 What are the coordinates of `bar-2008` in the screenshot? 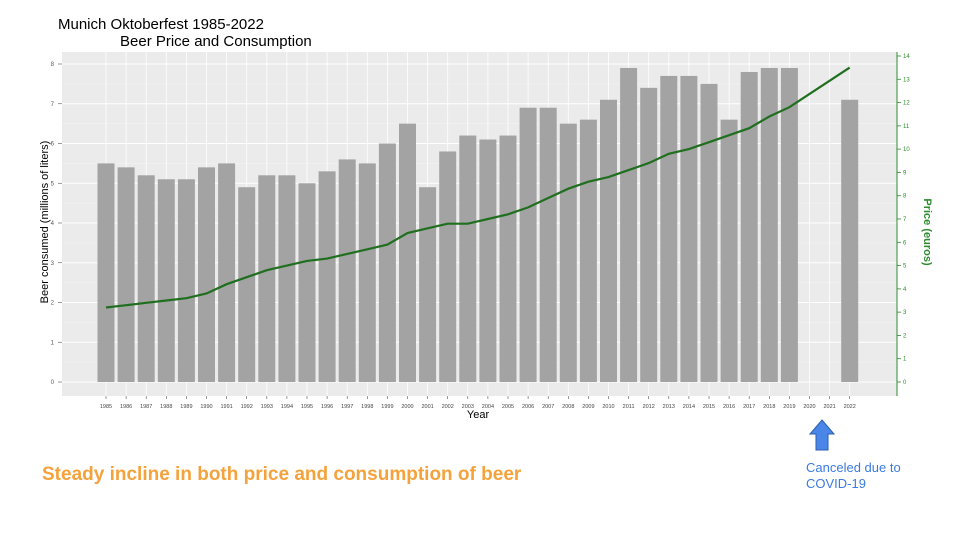 It's located at (568, 252).